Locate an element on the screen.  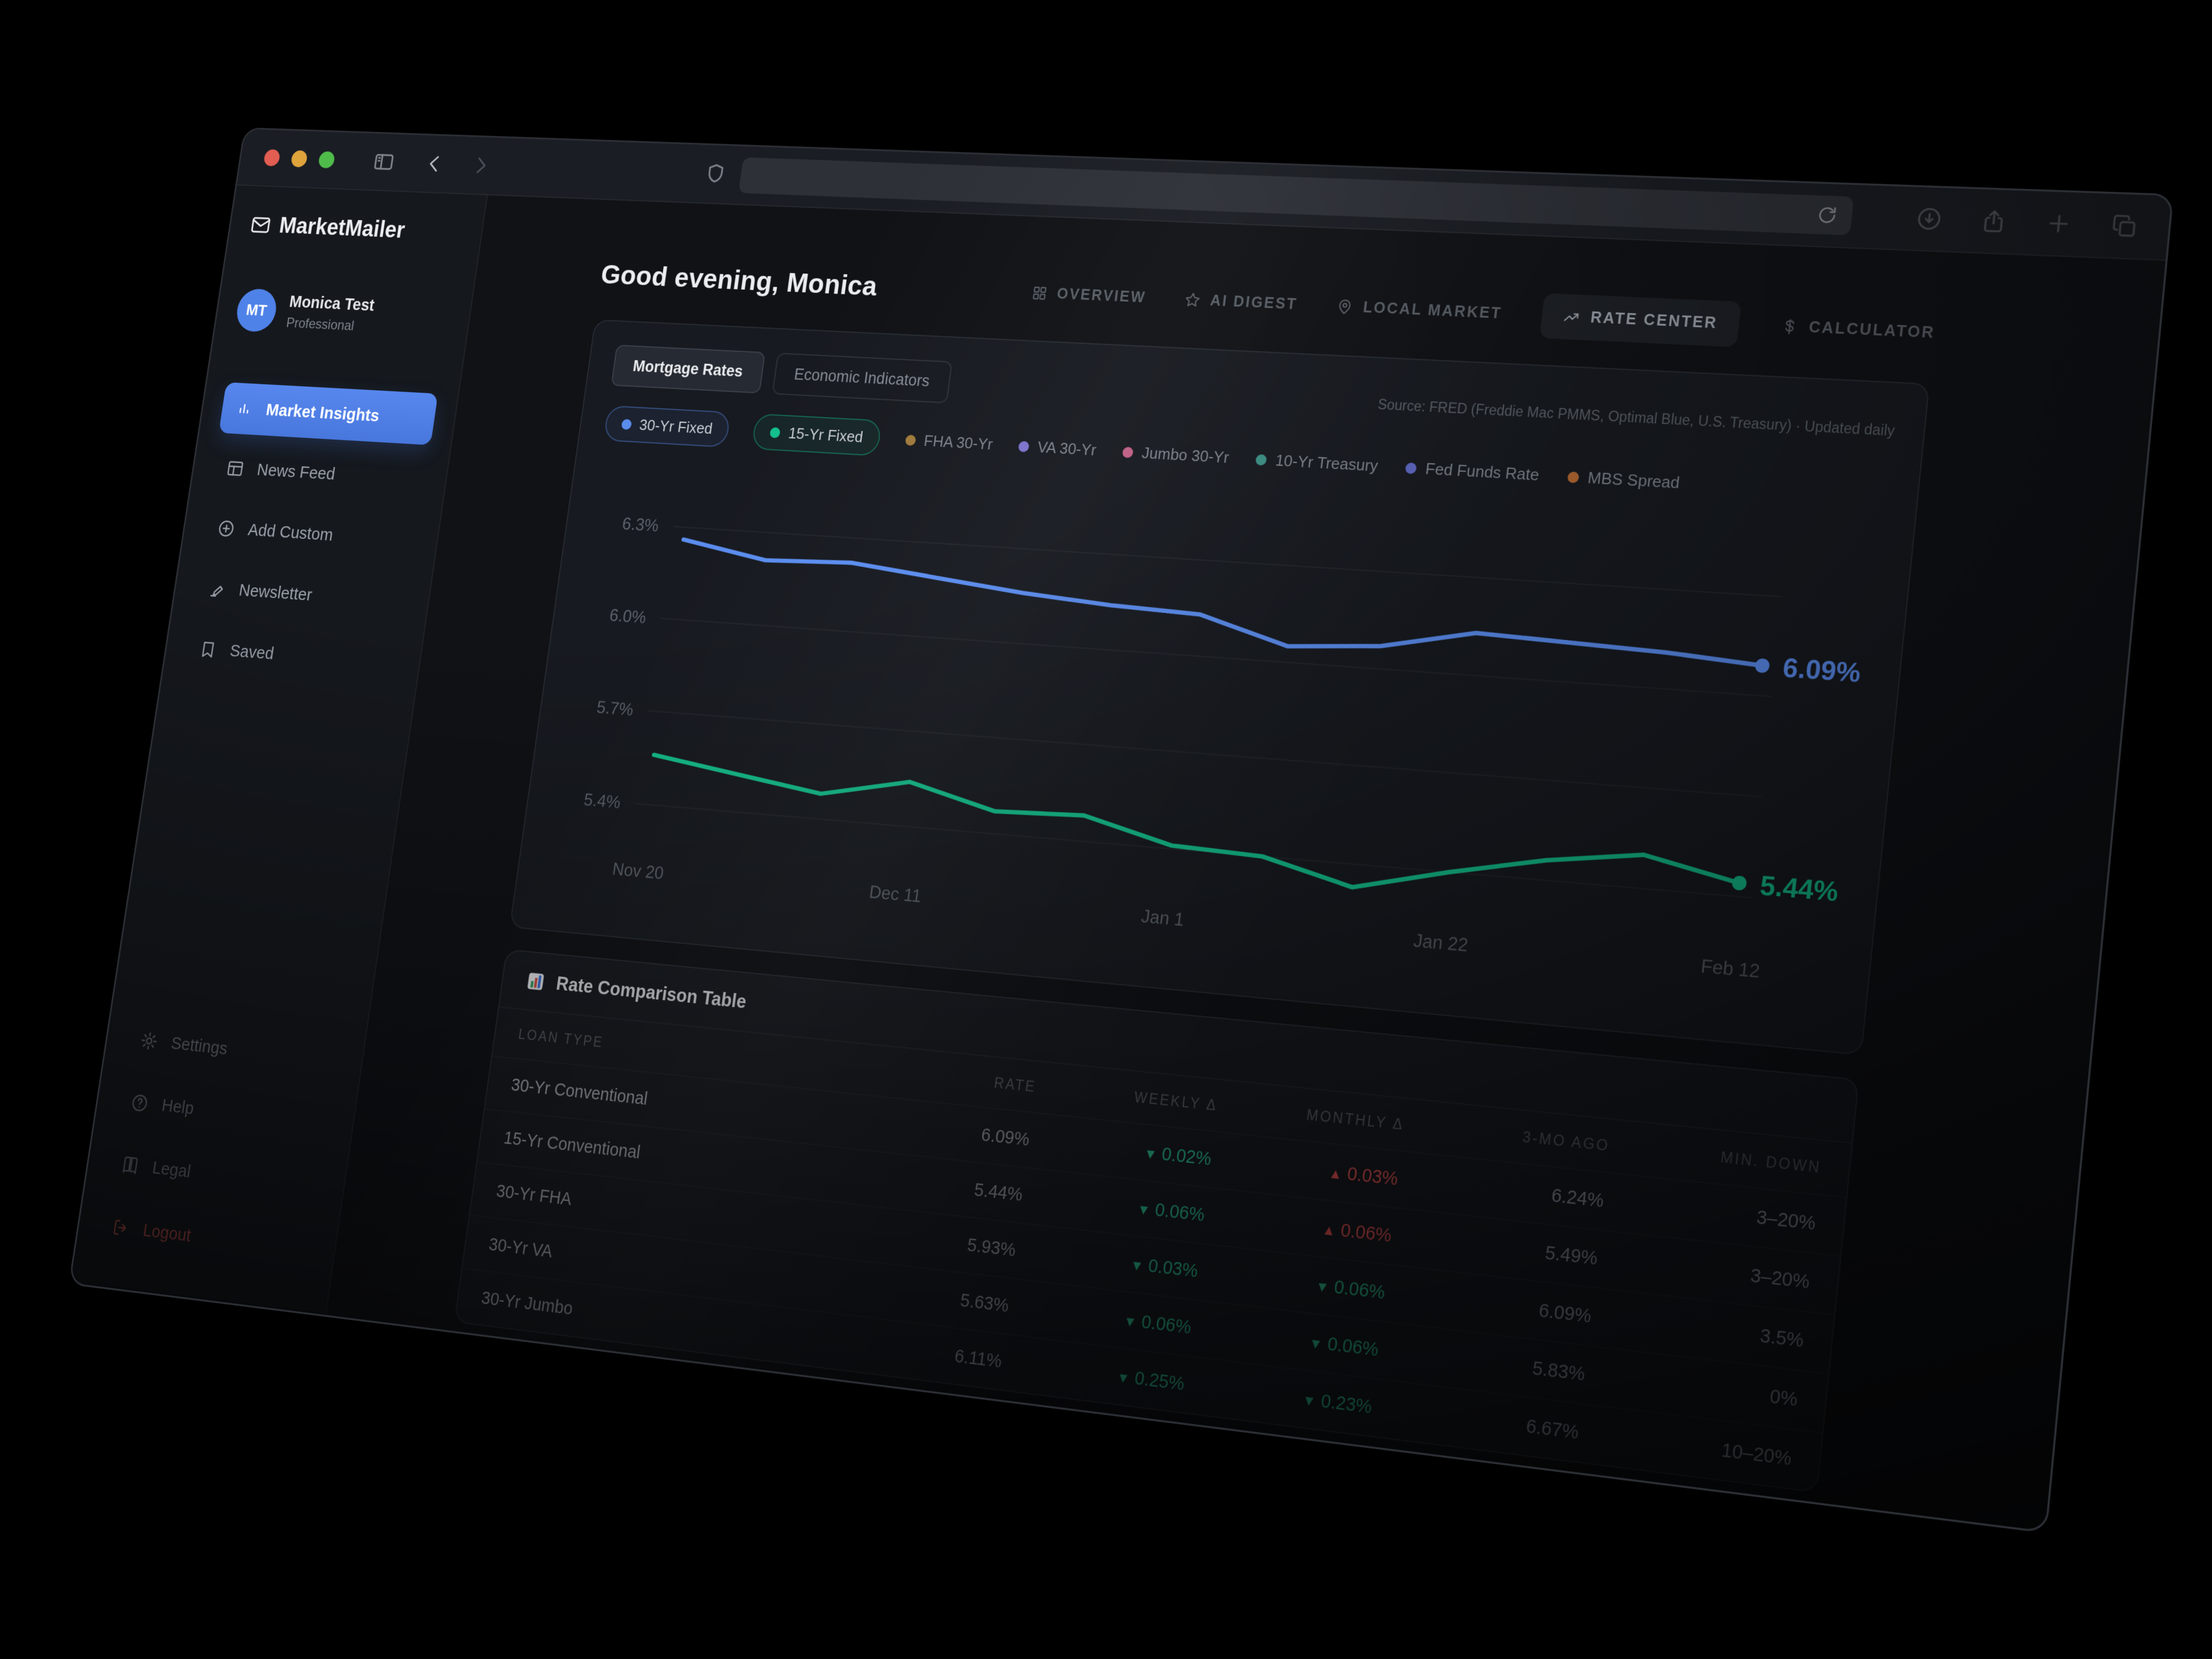
sidebar-item-saved: Saved is located at coordinates (292, 656).